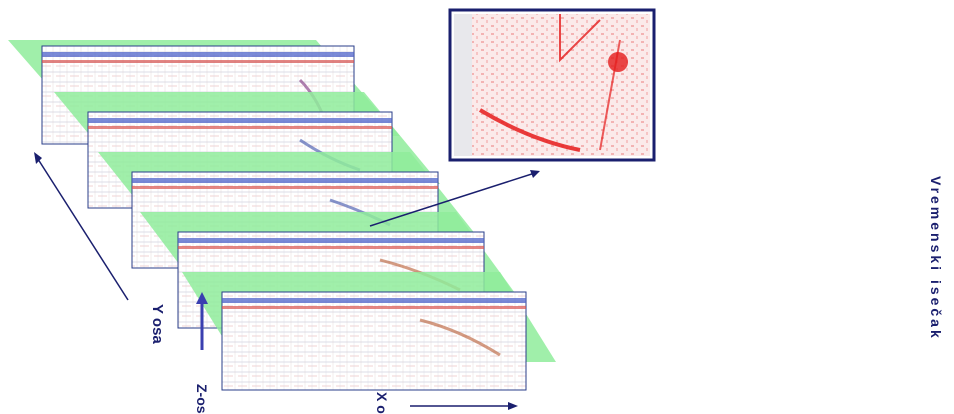 The image size is (954, 414). What do you see at coordinates (157, 324) in the screenshot?
I see `y-axis-label: Y osa` at bounding box center [157, 324].